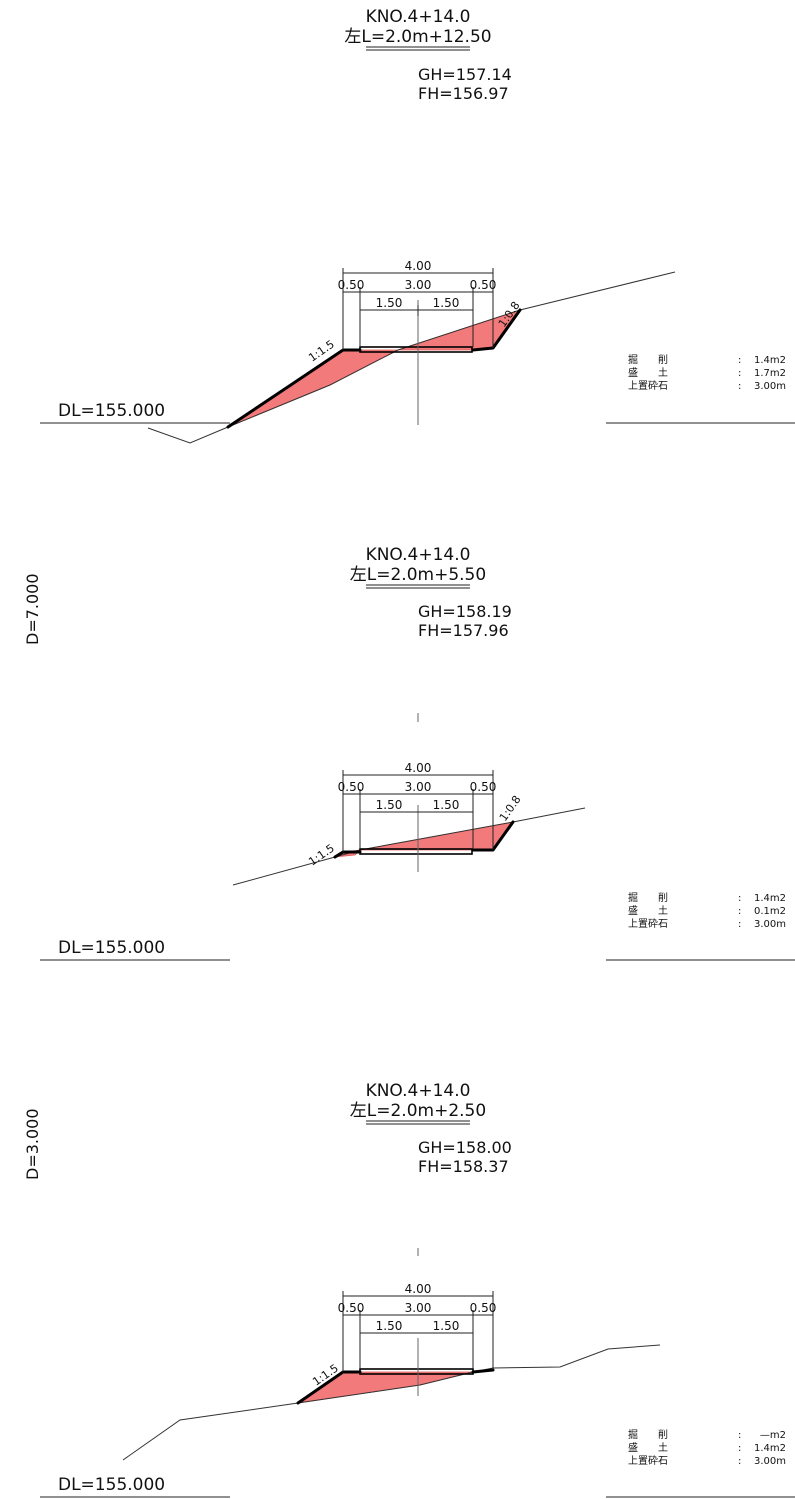  What do you see at coordinates (463, 93) in the screenshot?
I see `fh-label: FH=156.97` at bounding box center [463, 93].